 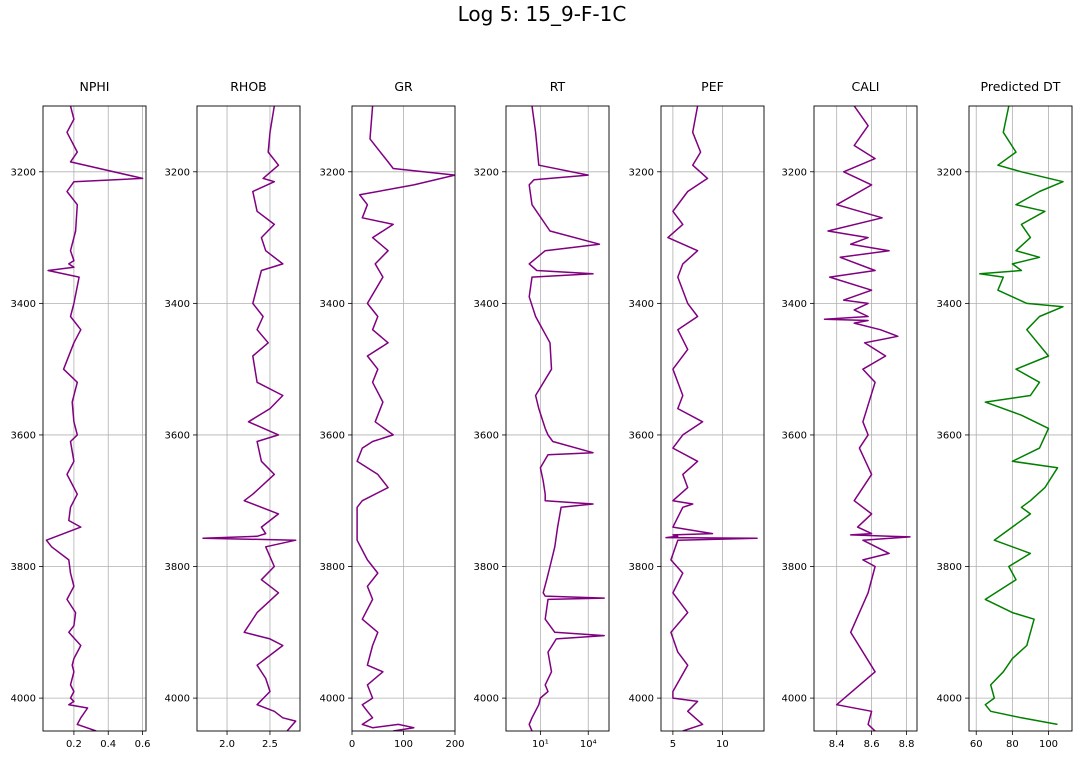 I want to click on track-pef: PEF 5 10 3200 3400 3600 3800 4000, so click(x=697, y=414).